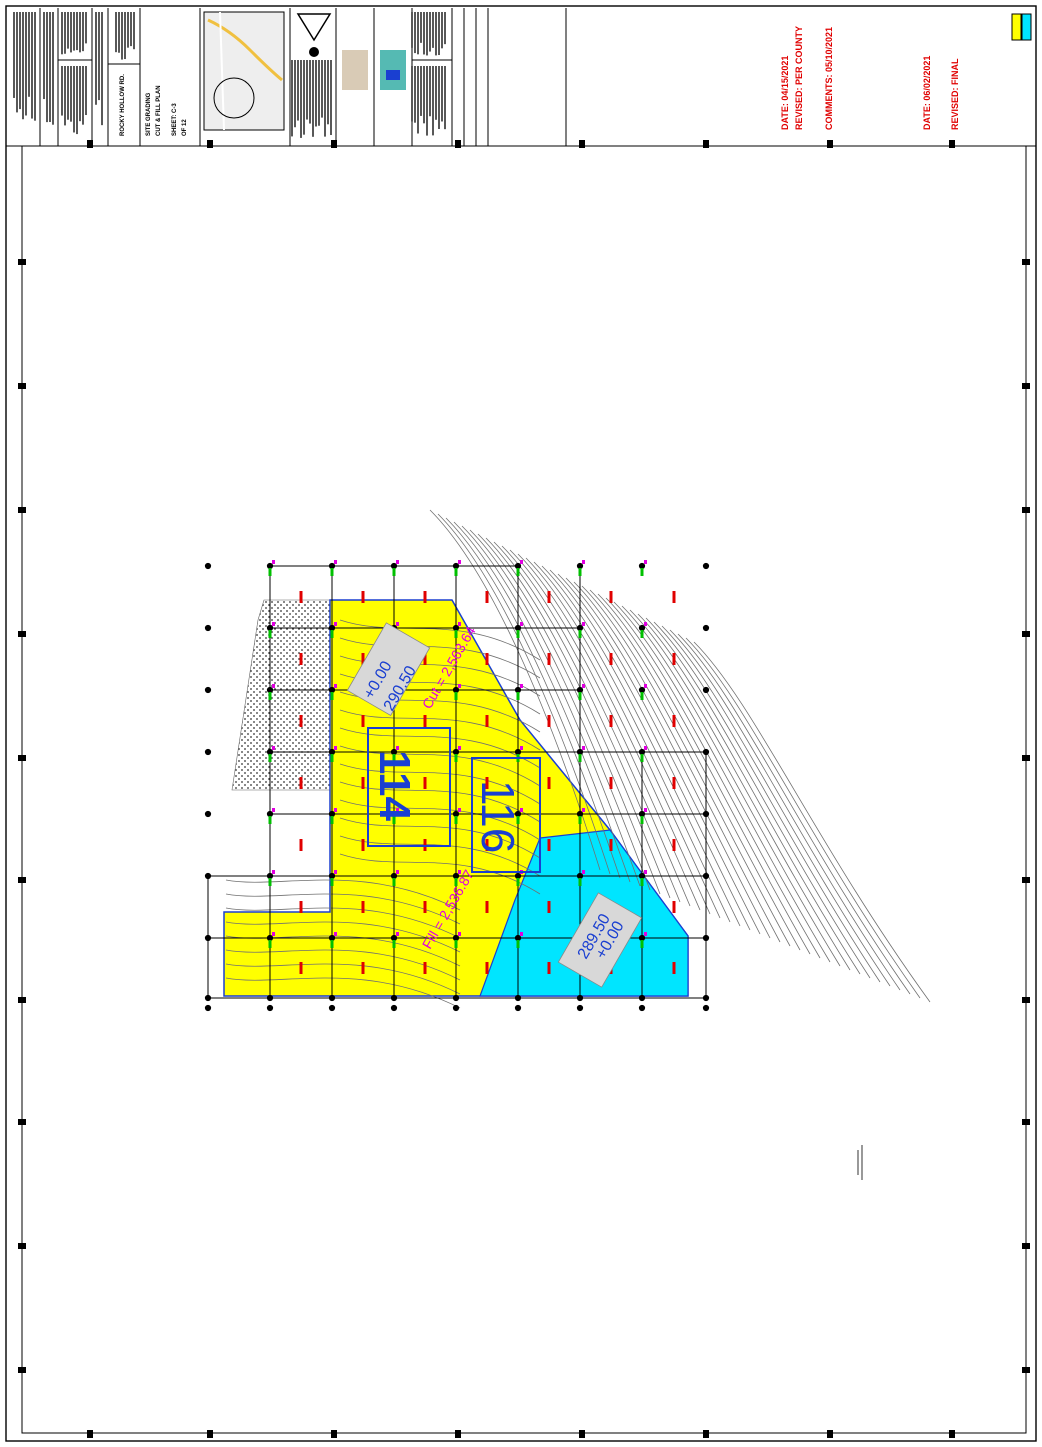 Image resolution: width=1042 pixels, height=1447 pixels. I want to click on vicinity-map, so click(244, 71).